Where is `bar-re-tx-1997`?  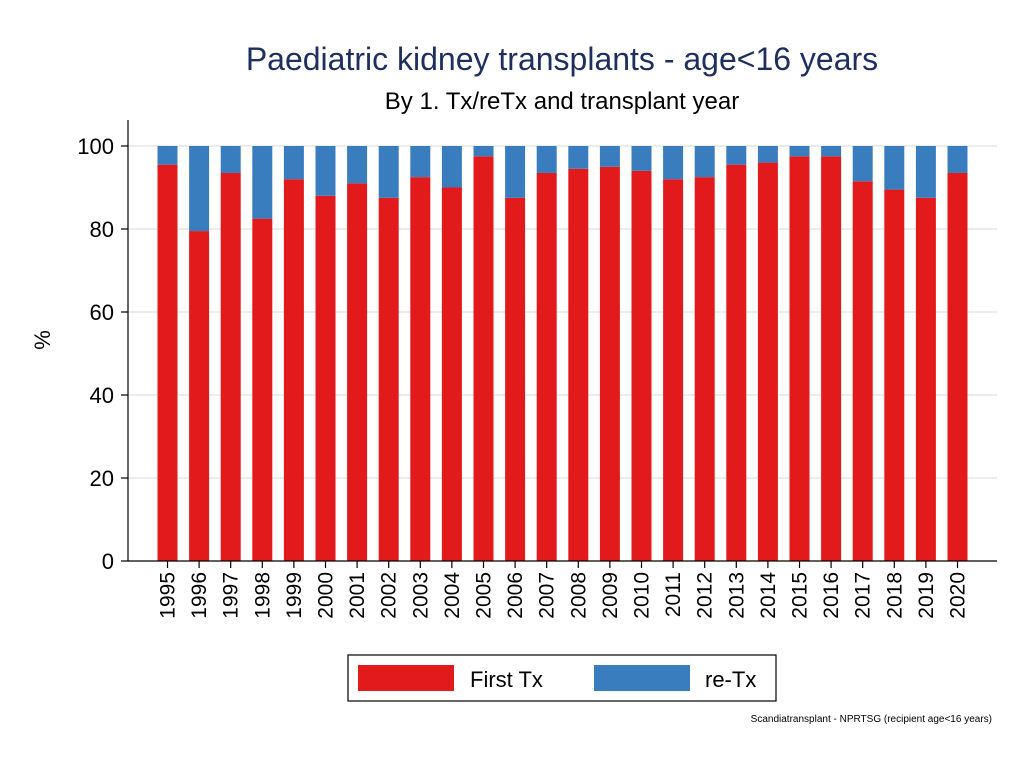
bar-re-tx-1997 is located at coordinates (230, 159).